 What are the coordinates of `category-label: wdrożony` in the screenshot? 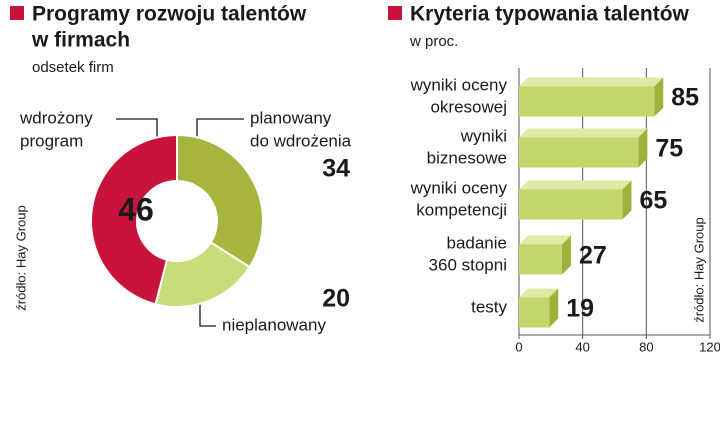 It's located at (56, 117).